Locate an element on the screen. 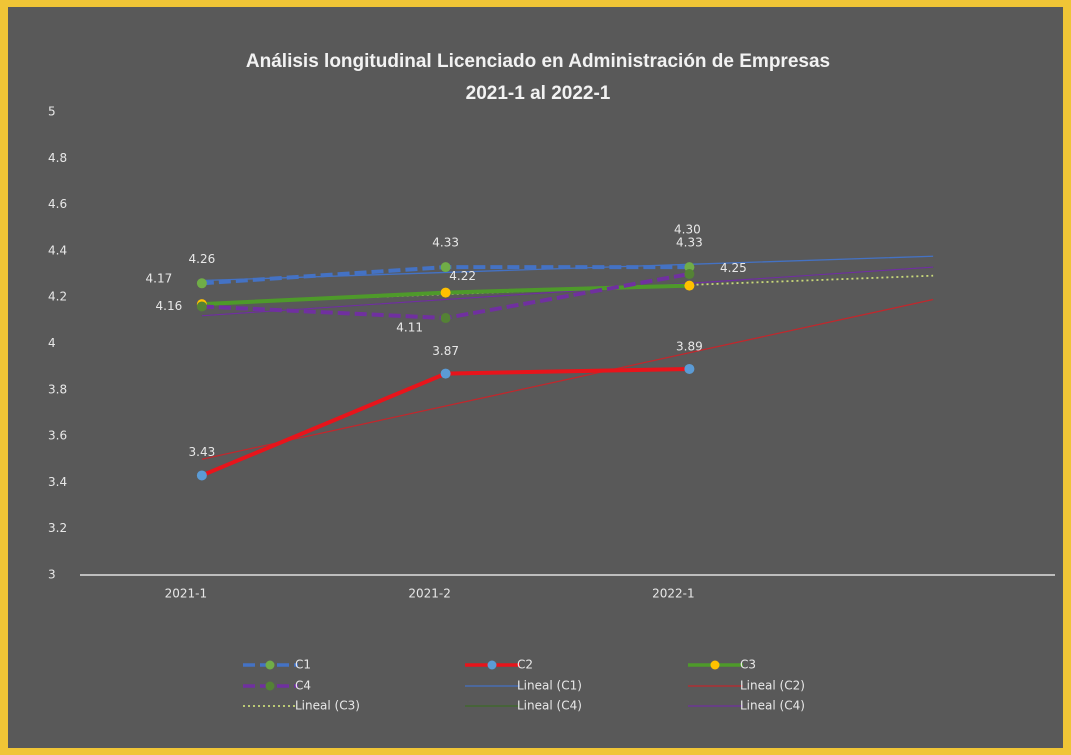 This screenshot has height=755, width=1071. legend-label: C1 is located at coordinates (303, 665).